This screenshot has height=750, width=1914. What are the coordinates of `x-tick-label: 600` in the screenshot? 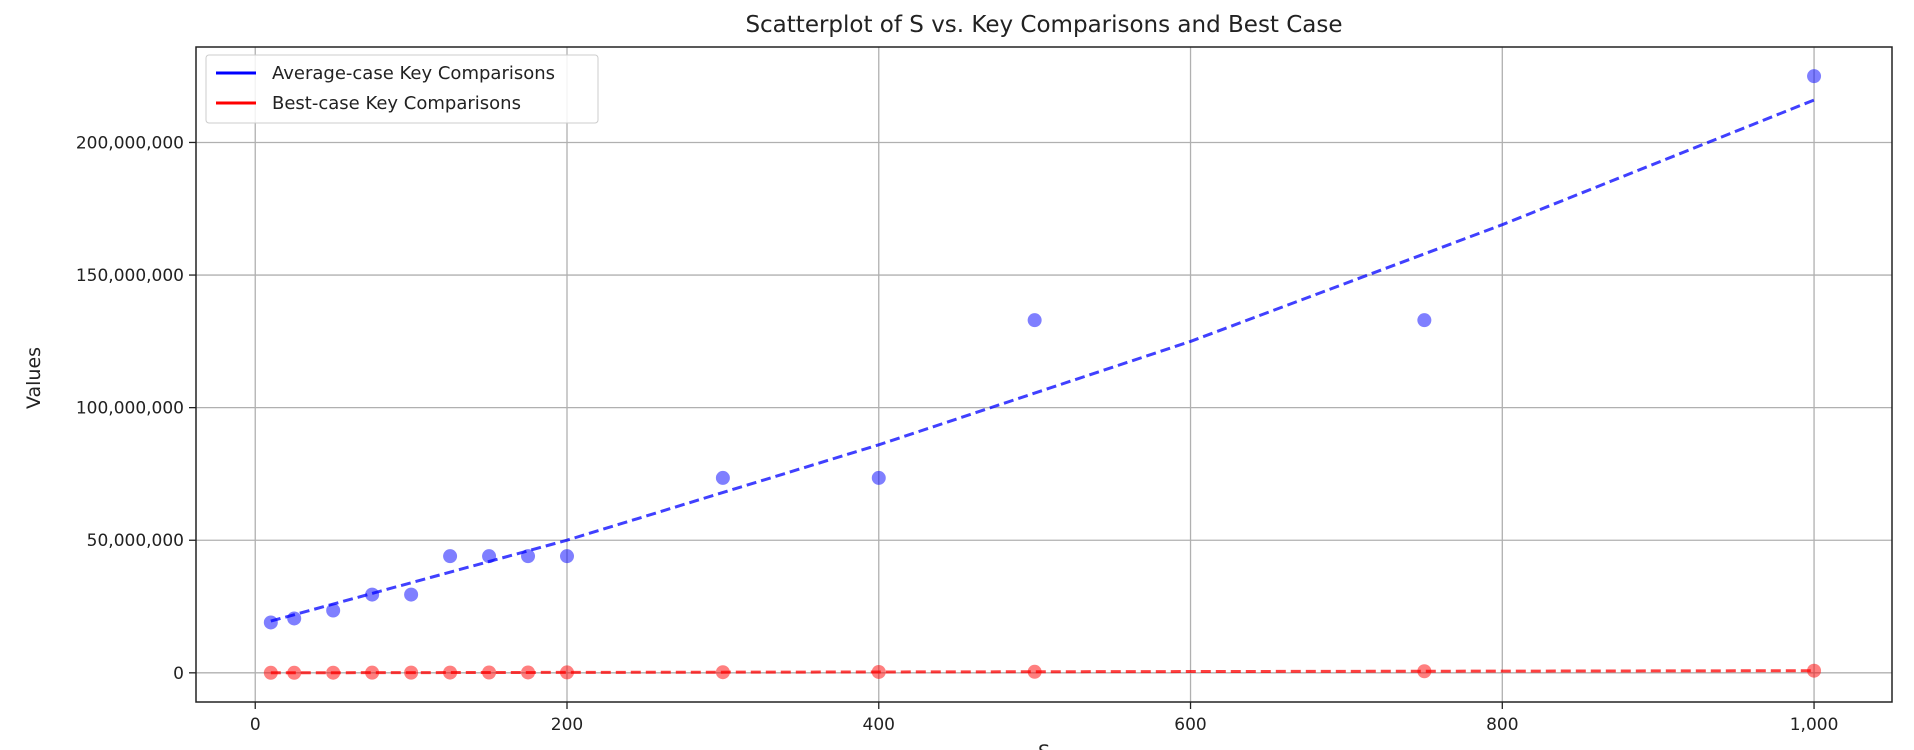 It's located at (1190, 725).